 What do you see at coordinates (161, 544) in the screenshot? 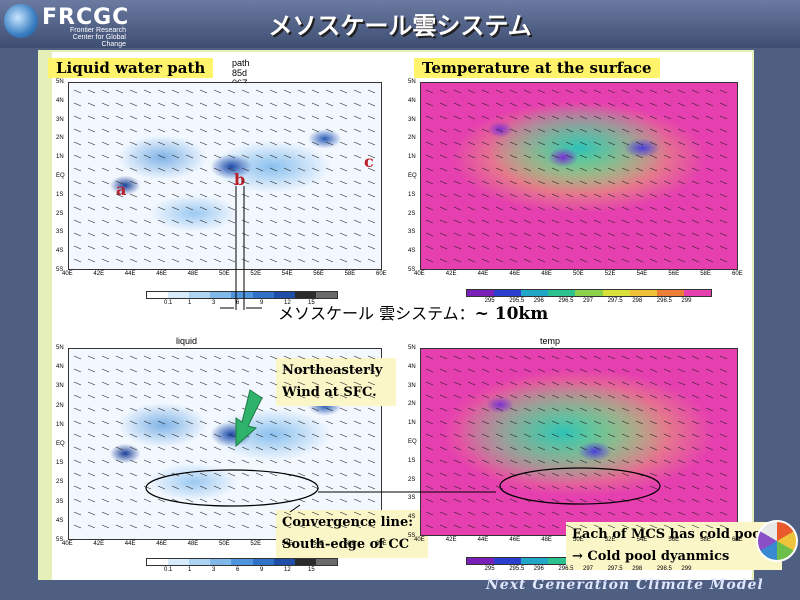
I see `lon-tick-label: 46E` at bounding box center [161, 544].